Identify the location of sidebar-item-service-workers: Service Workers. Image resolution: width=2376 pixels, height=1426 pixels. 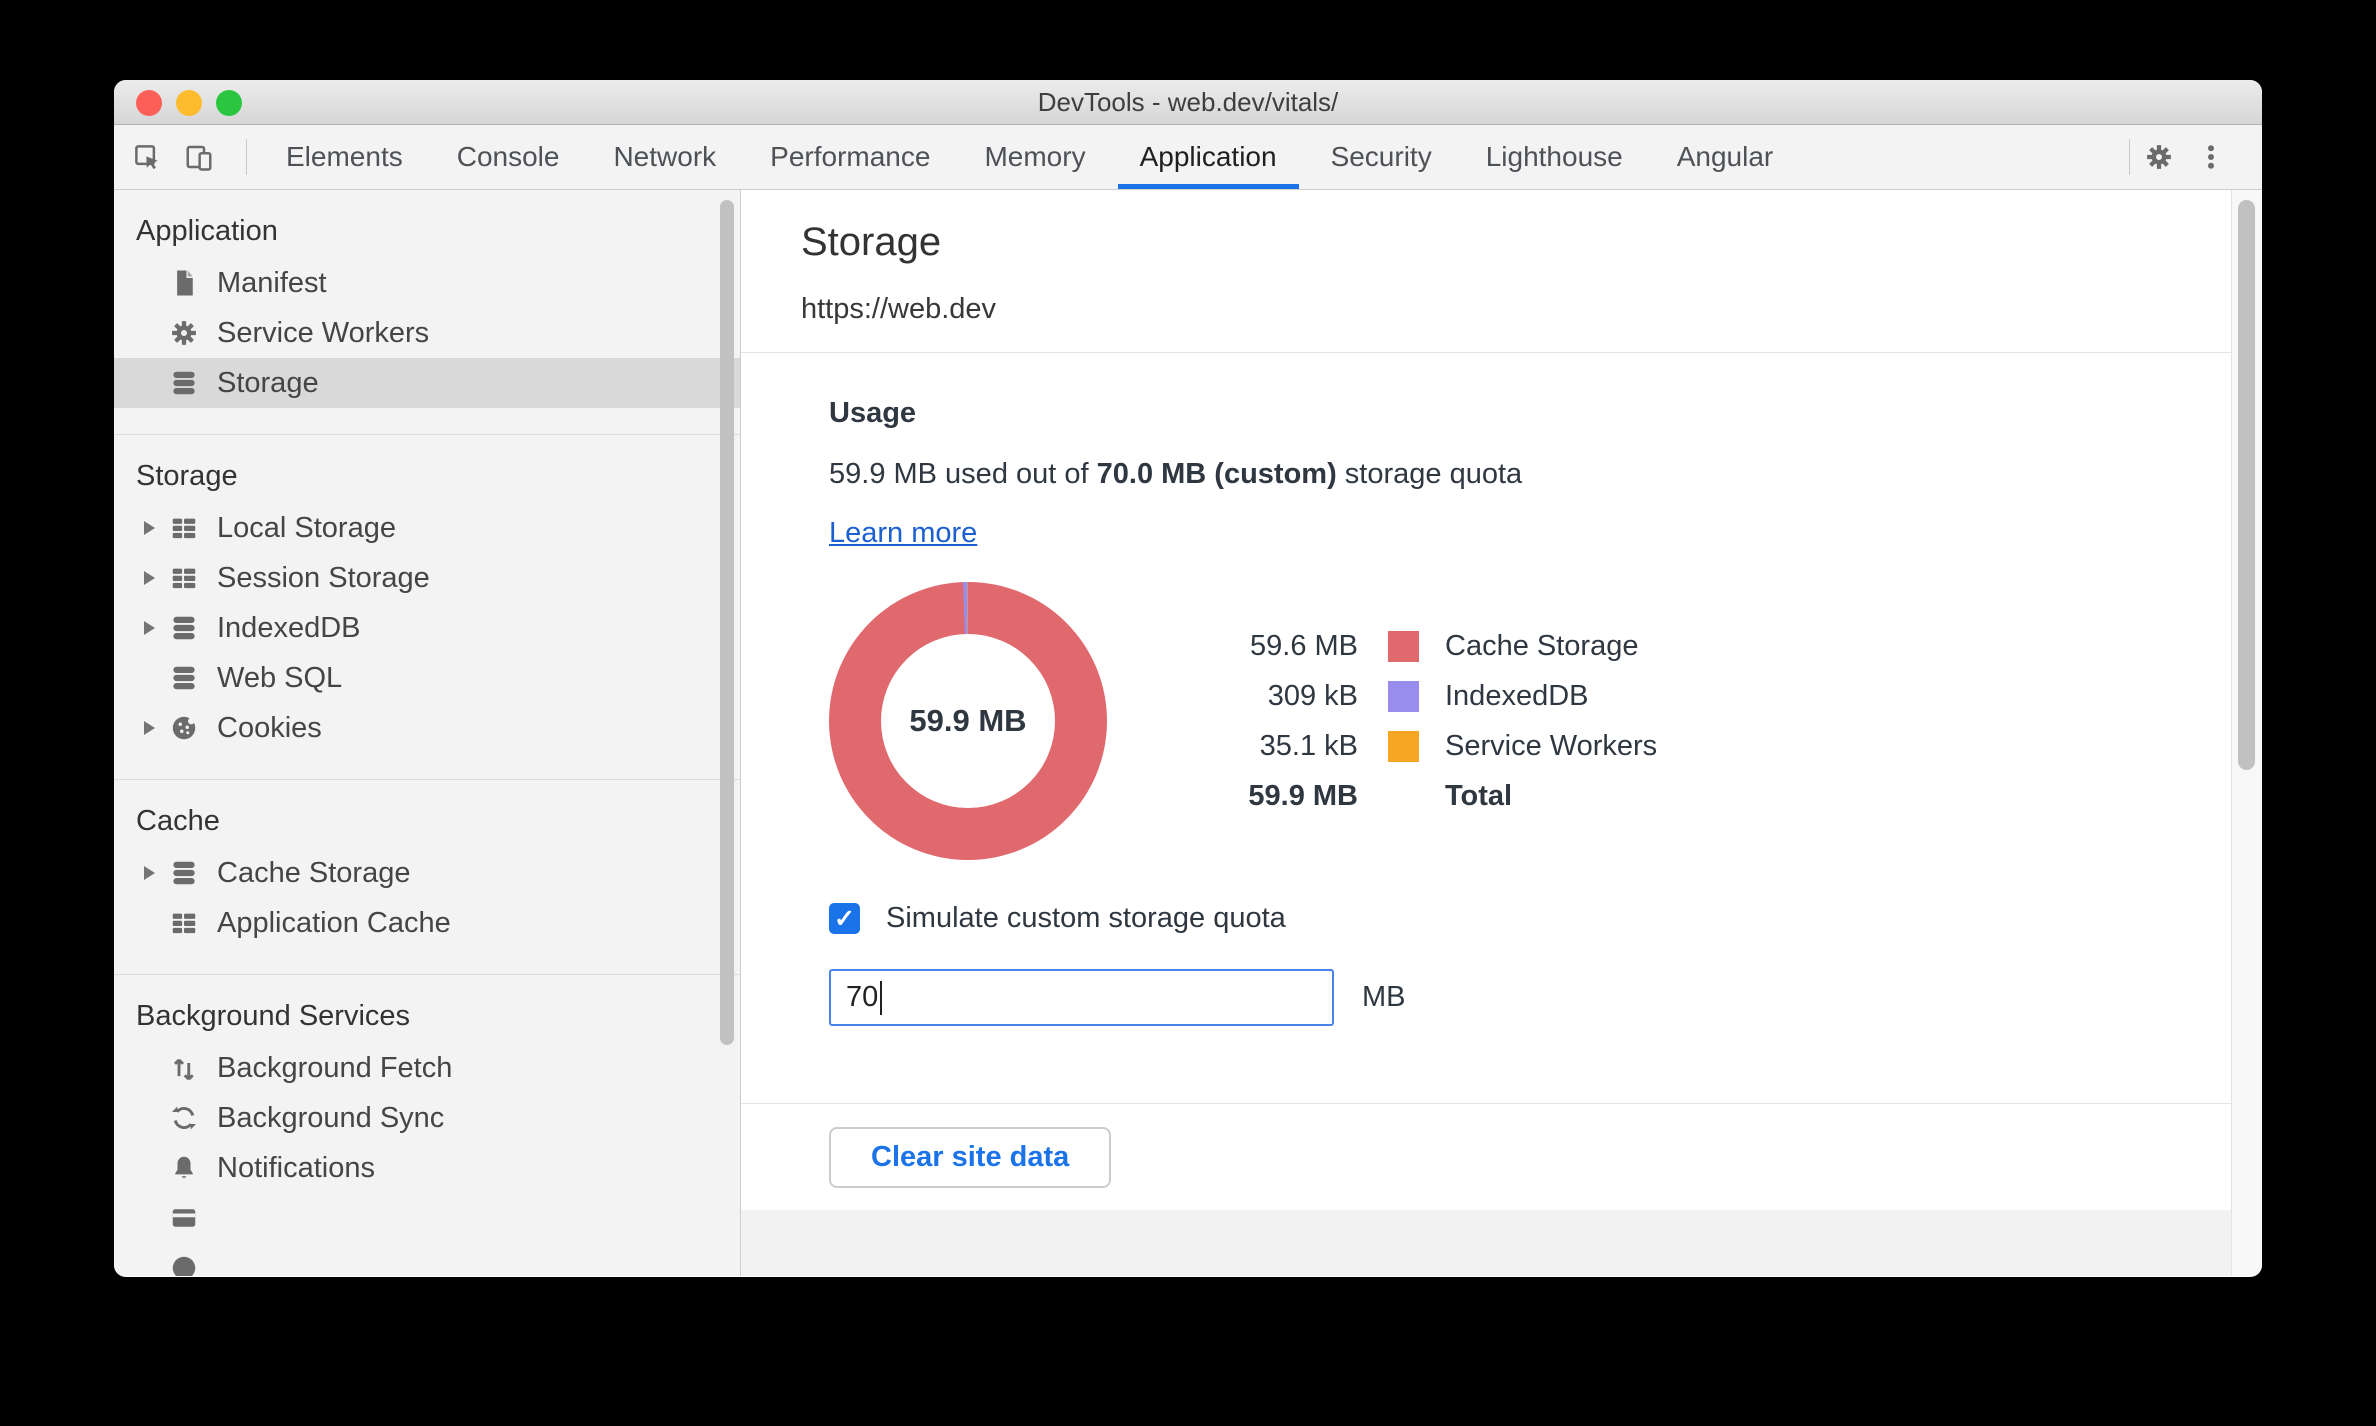
(427, 333).